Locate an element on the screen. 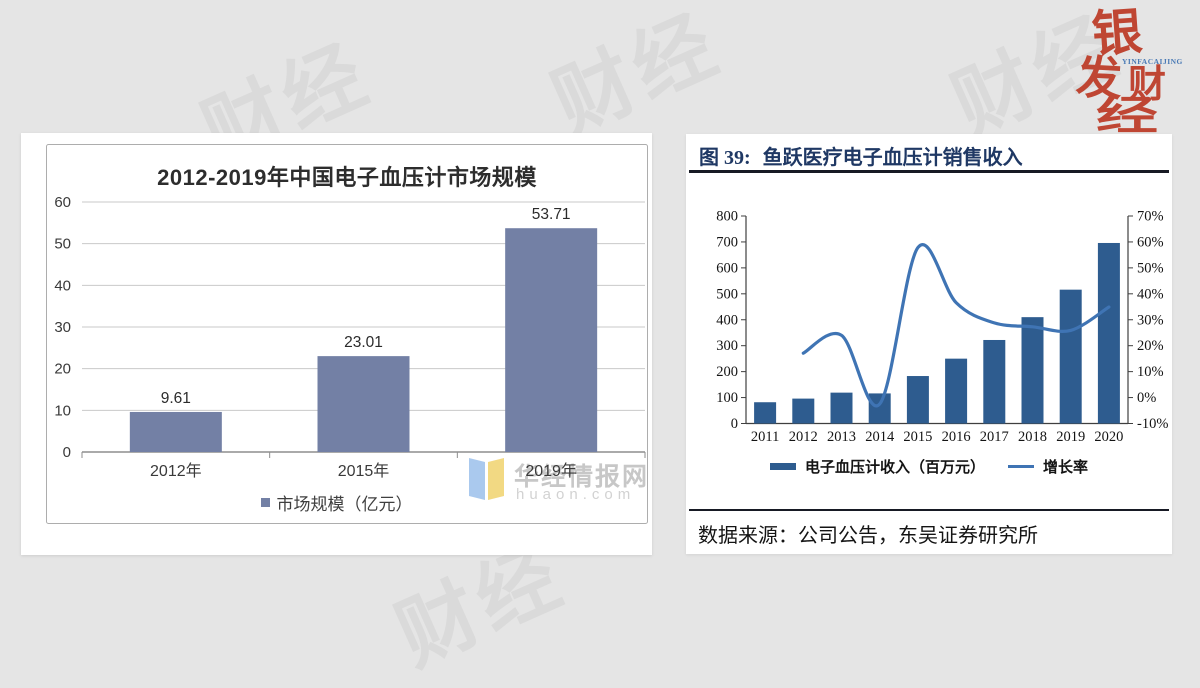 Image resolution: width=1200 pixels, height=688 pixels. right-axis-label: 50% is located at coordinates (1150, 268).